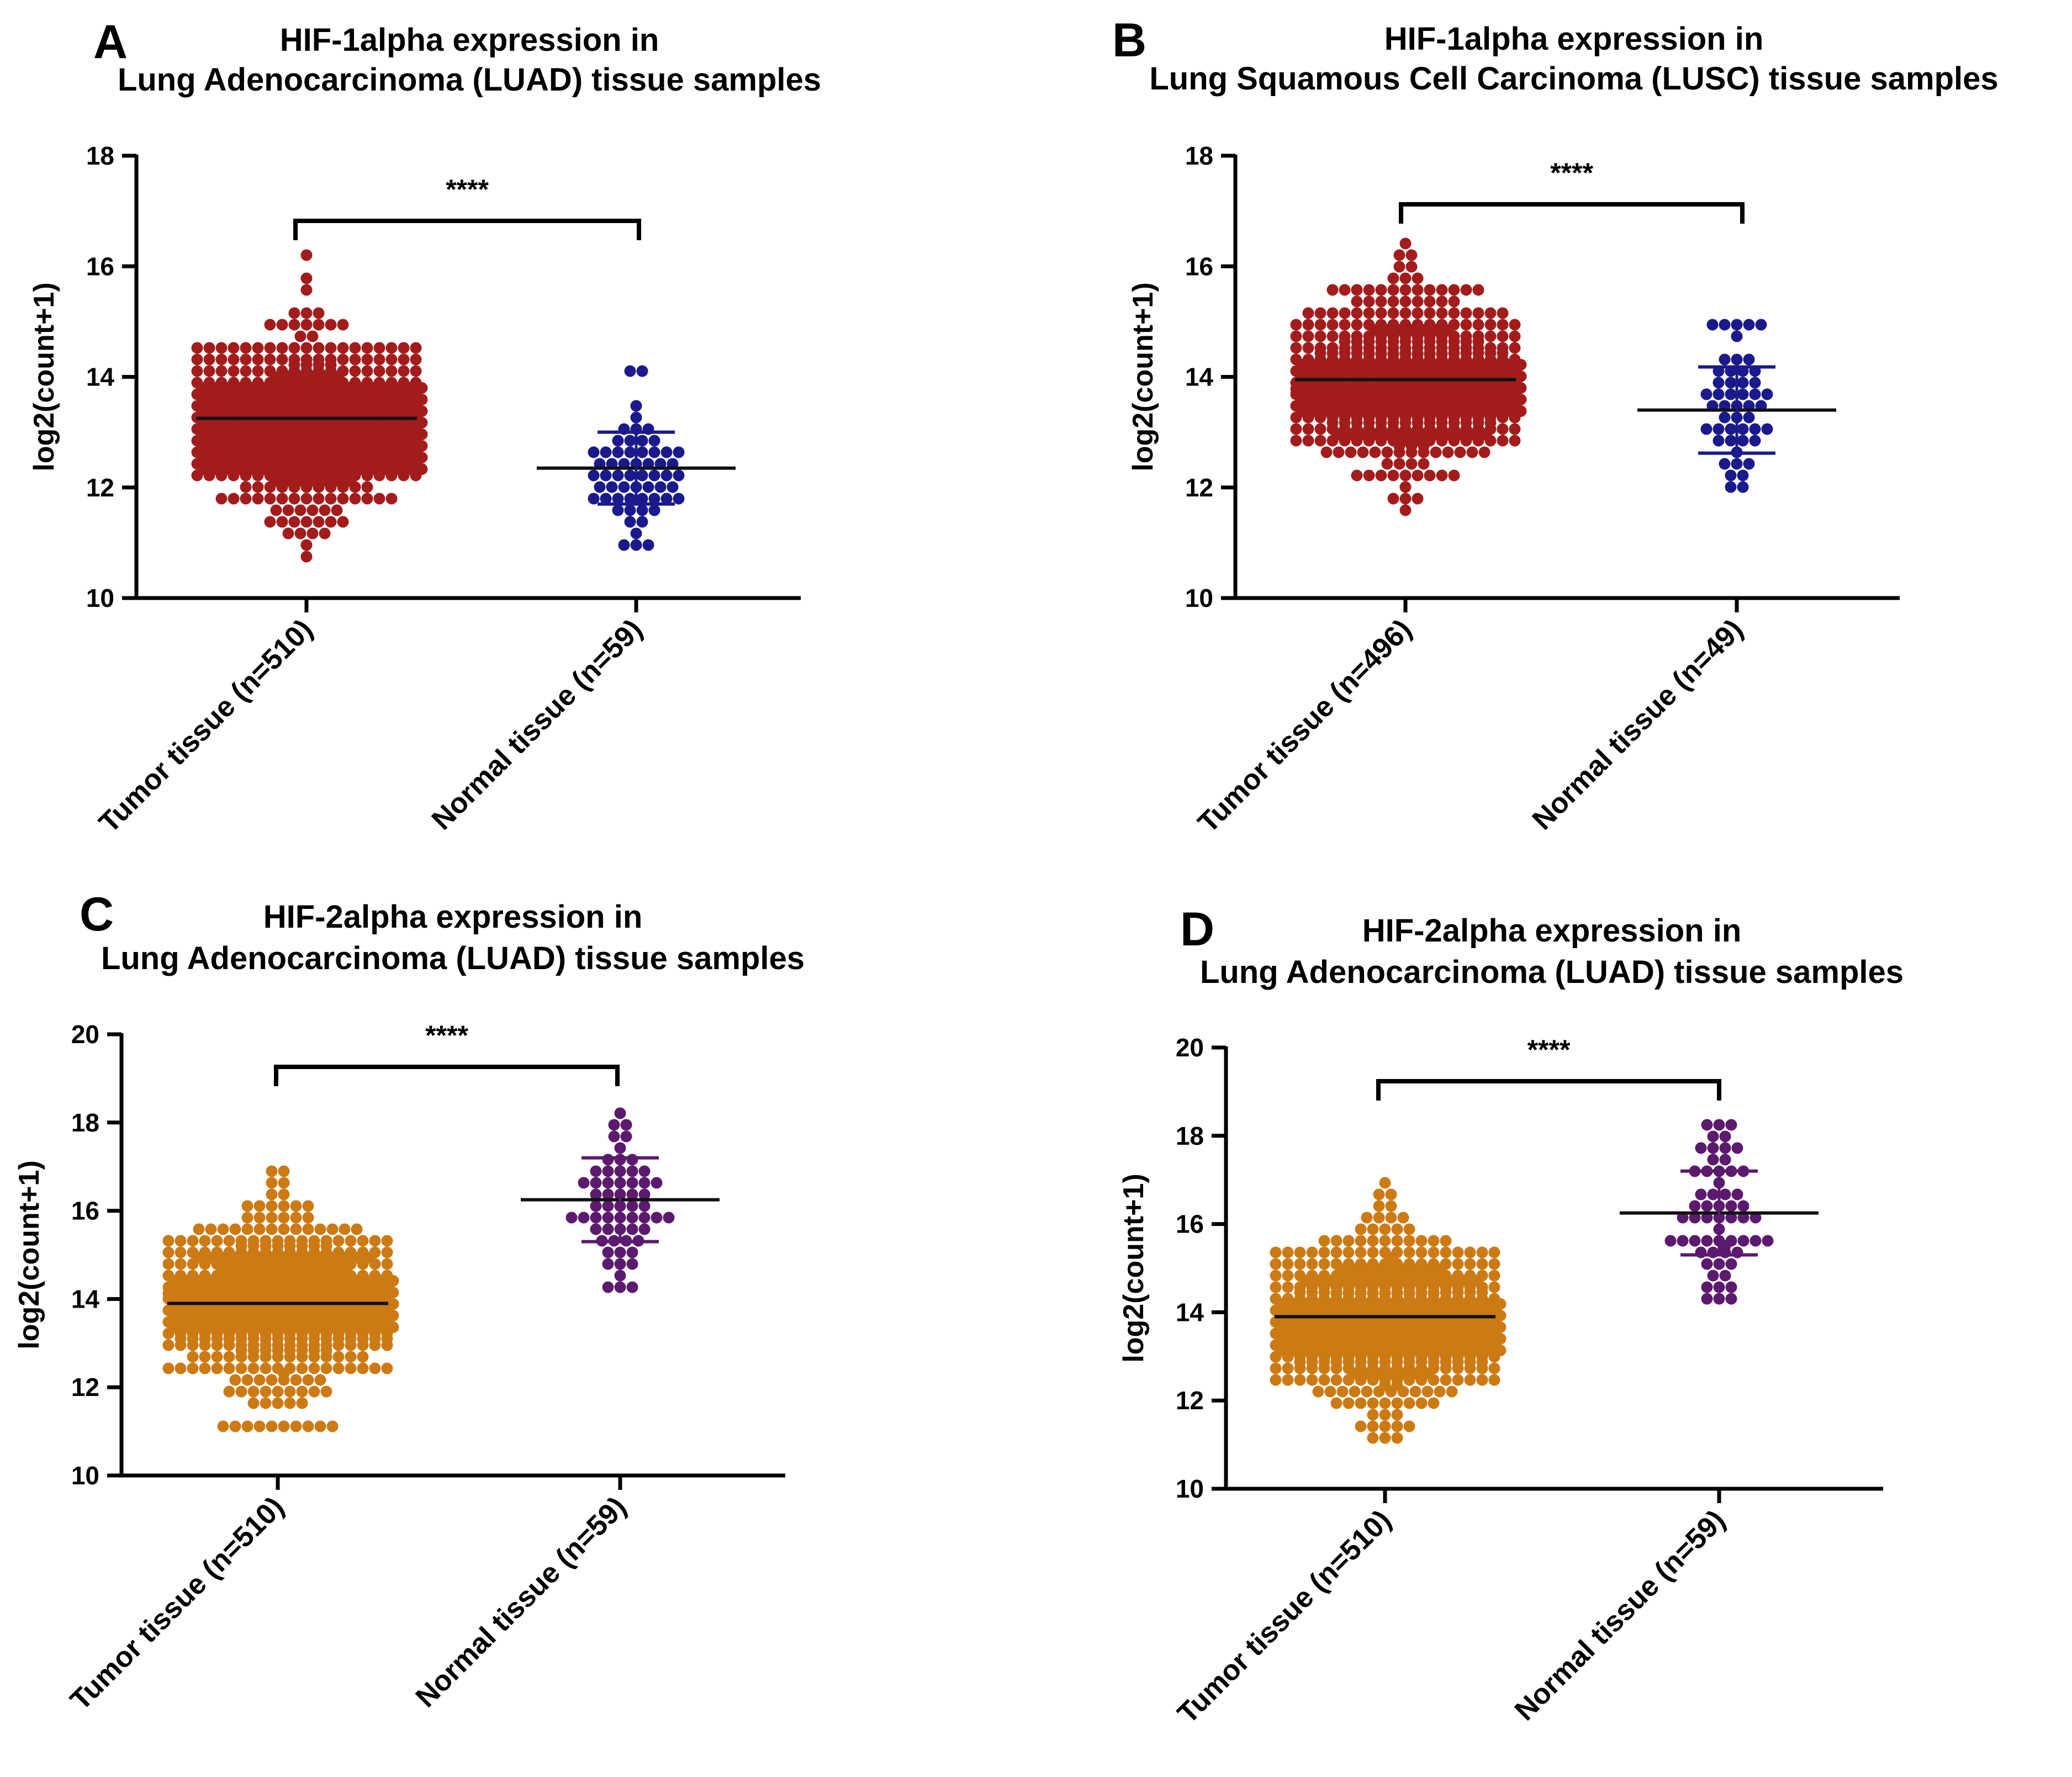 The width and height of the screenshot is (2072, 1777). What do you see at coordinates (1572, 213) in the screenshot?
I see `significance-bracket` at bounding box center [1572, 213].